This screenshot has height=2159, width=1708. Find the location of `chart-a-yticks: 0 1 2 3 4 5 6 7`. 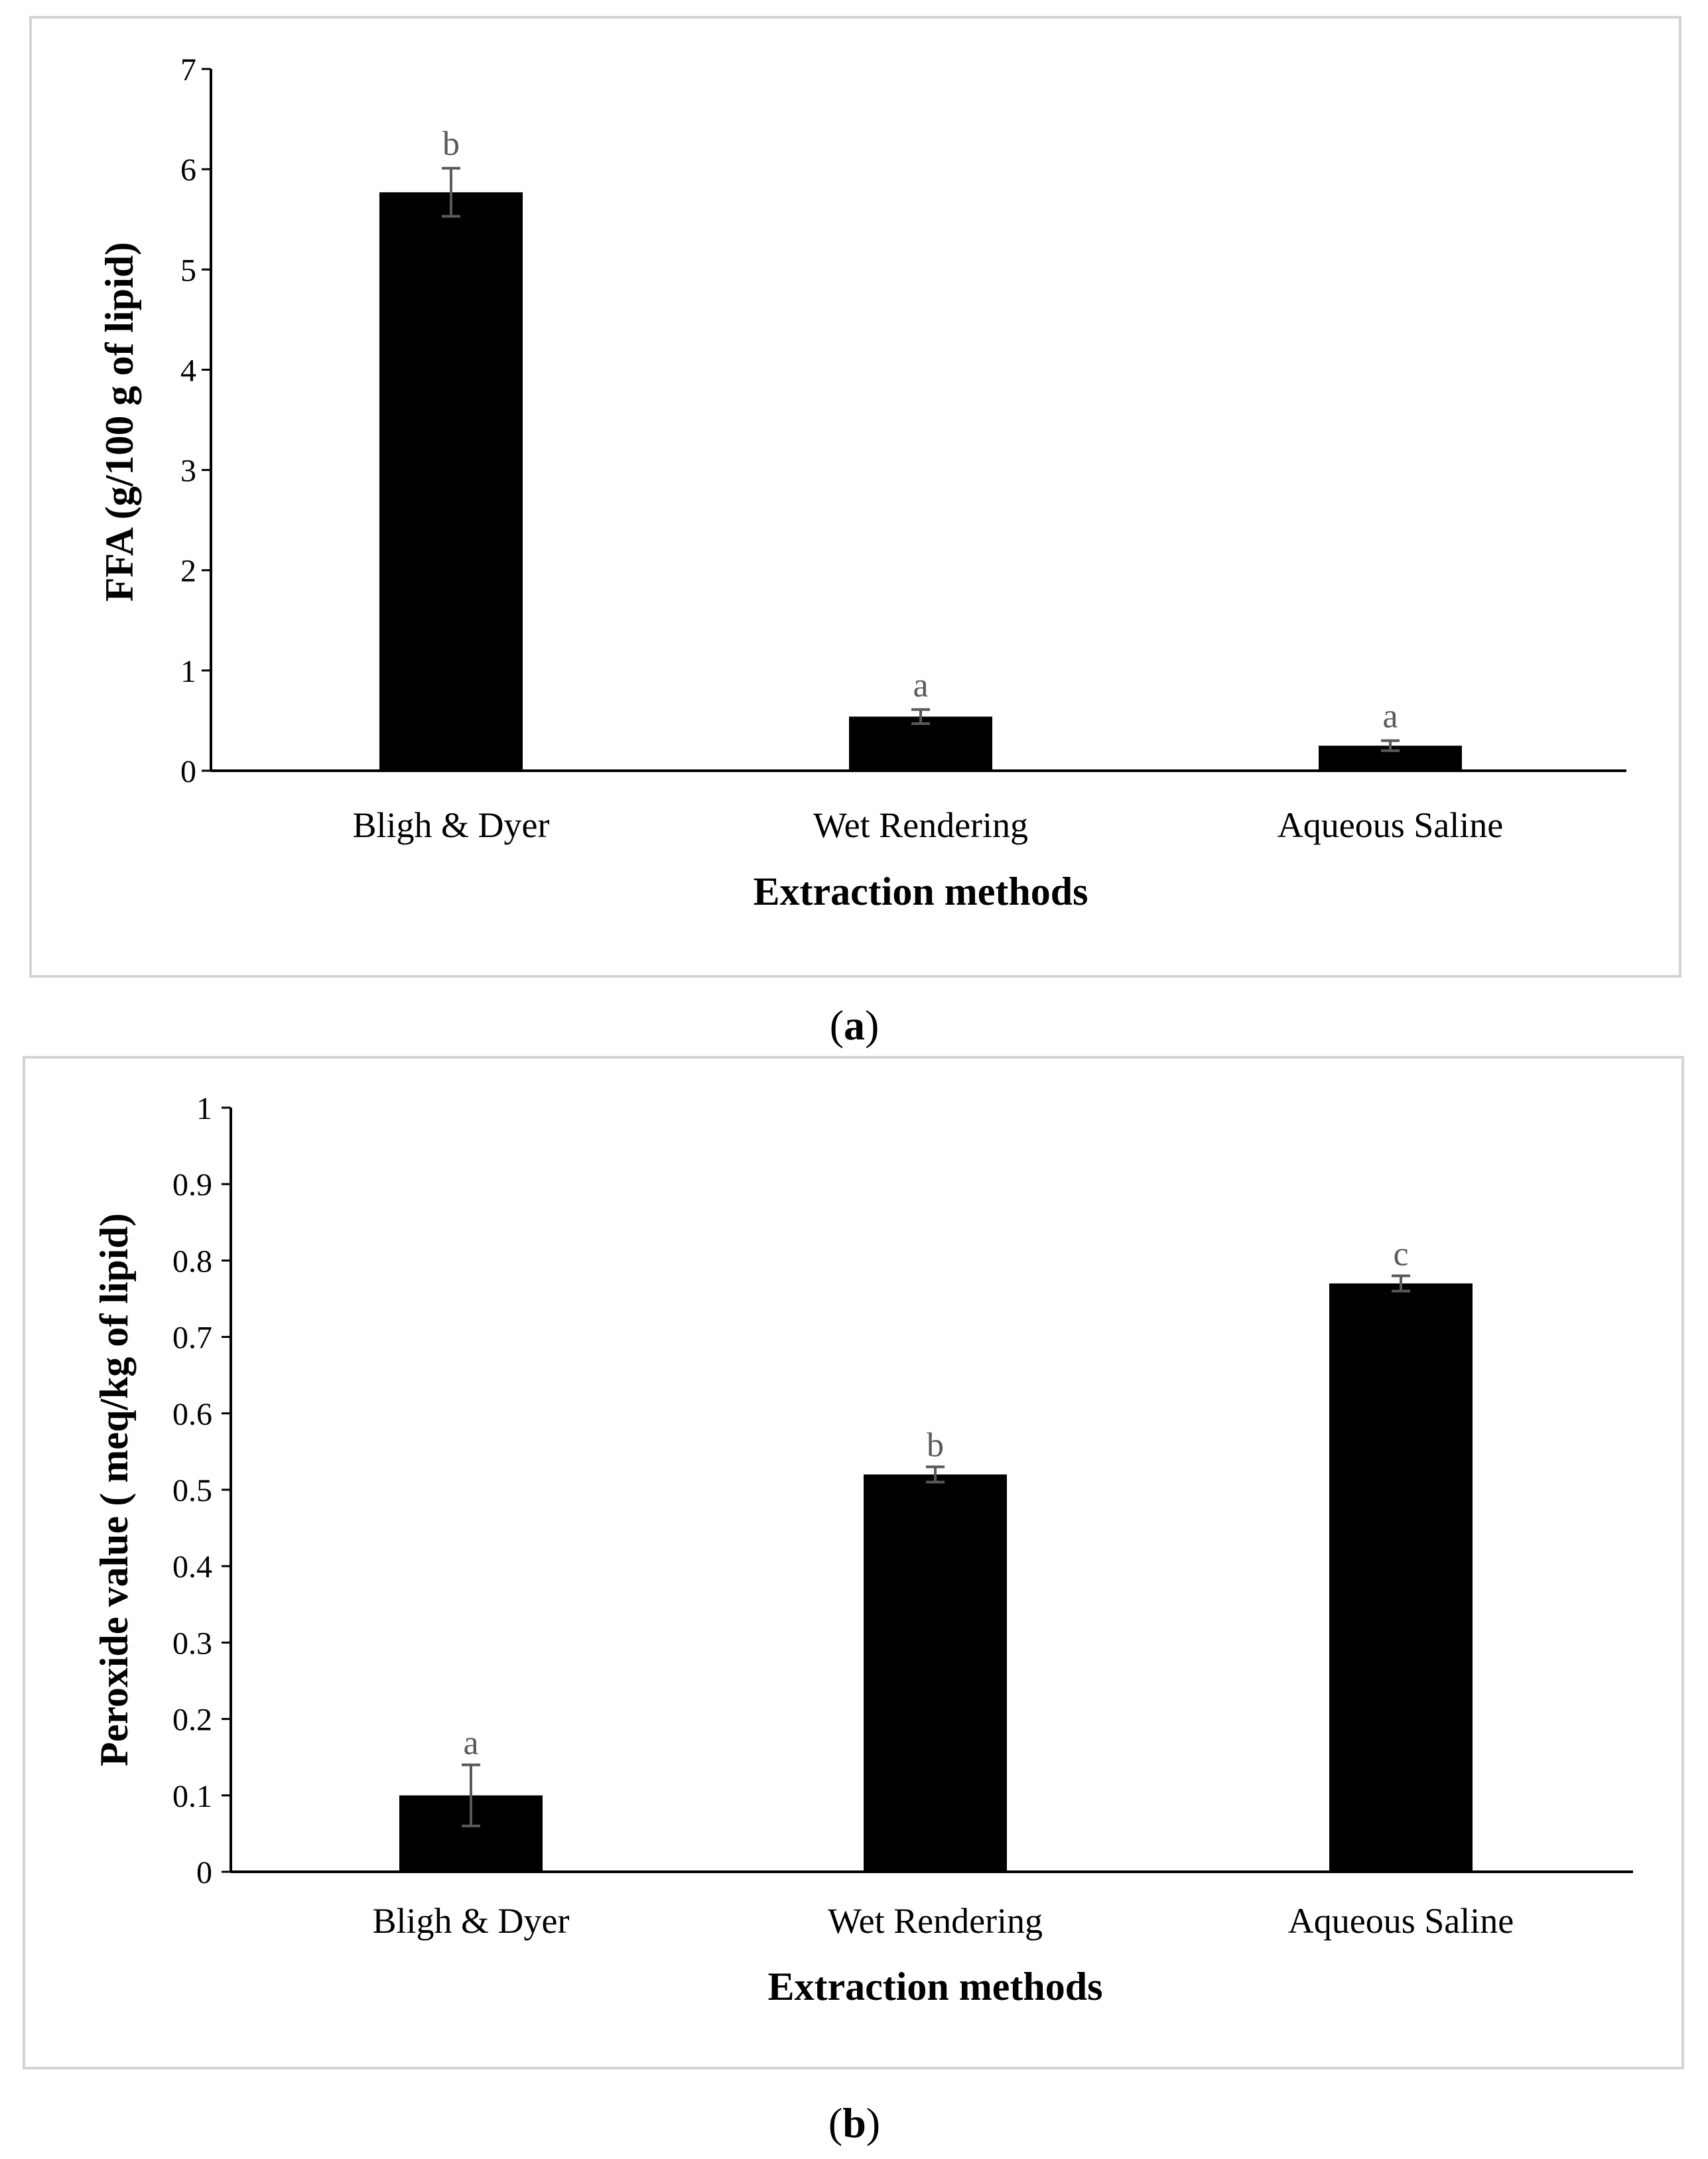

chart-a-yticks: 0 1 2 3 4 5 6 7 is located at coordinates (195, 421).